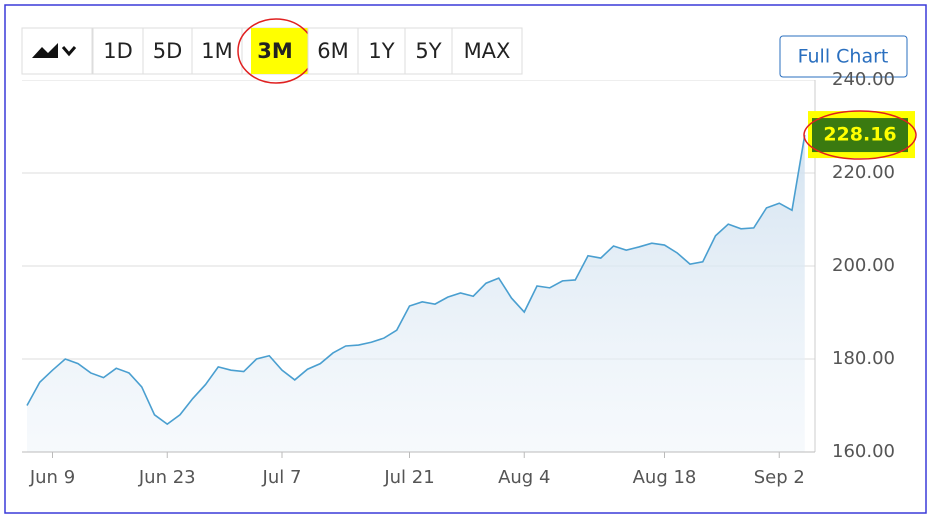  I want to click on range-button-label: 1D, so click(118, 51).